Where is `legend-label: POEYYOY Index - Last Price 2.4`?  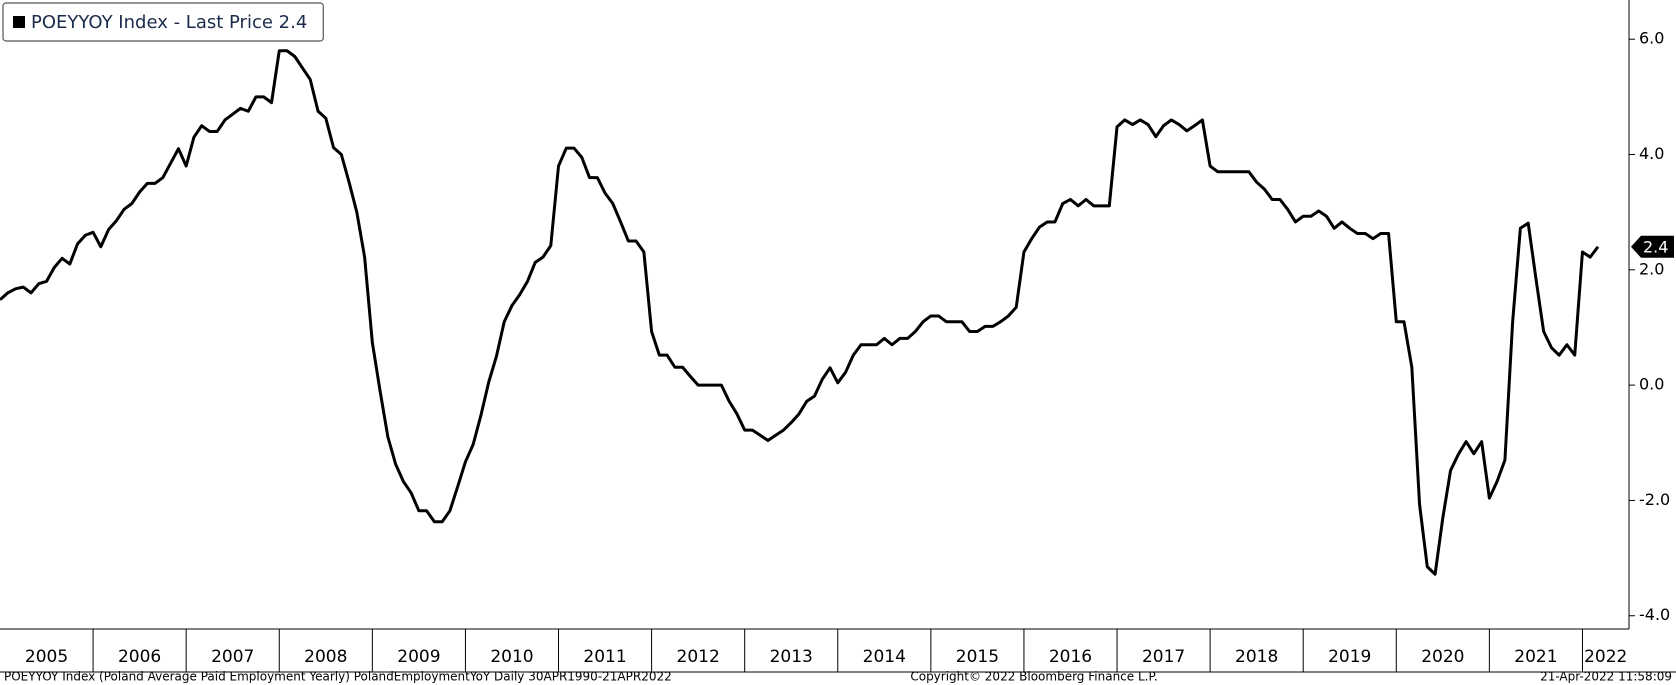 legend-label: POEYYOY Index - Last Price 2.4 is located at coordinates (169, 22).